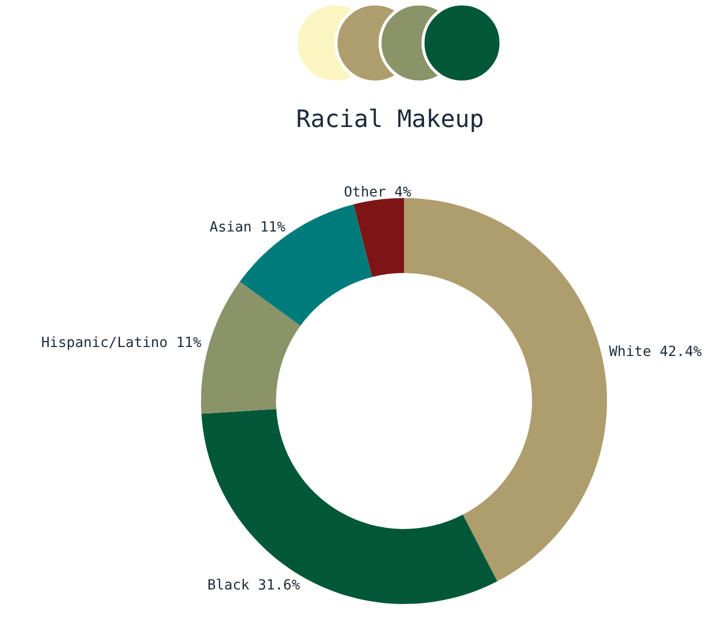  I want to click on slice-label: Other 4%, so click(378, 192).